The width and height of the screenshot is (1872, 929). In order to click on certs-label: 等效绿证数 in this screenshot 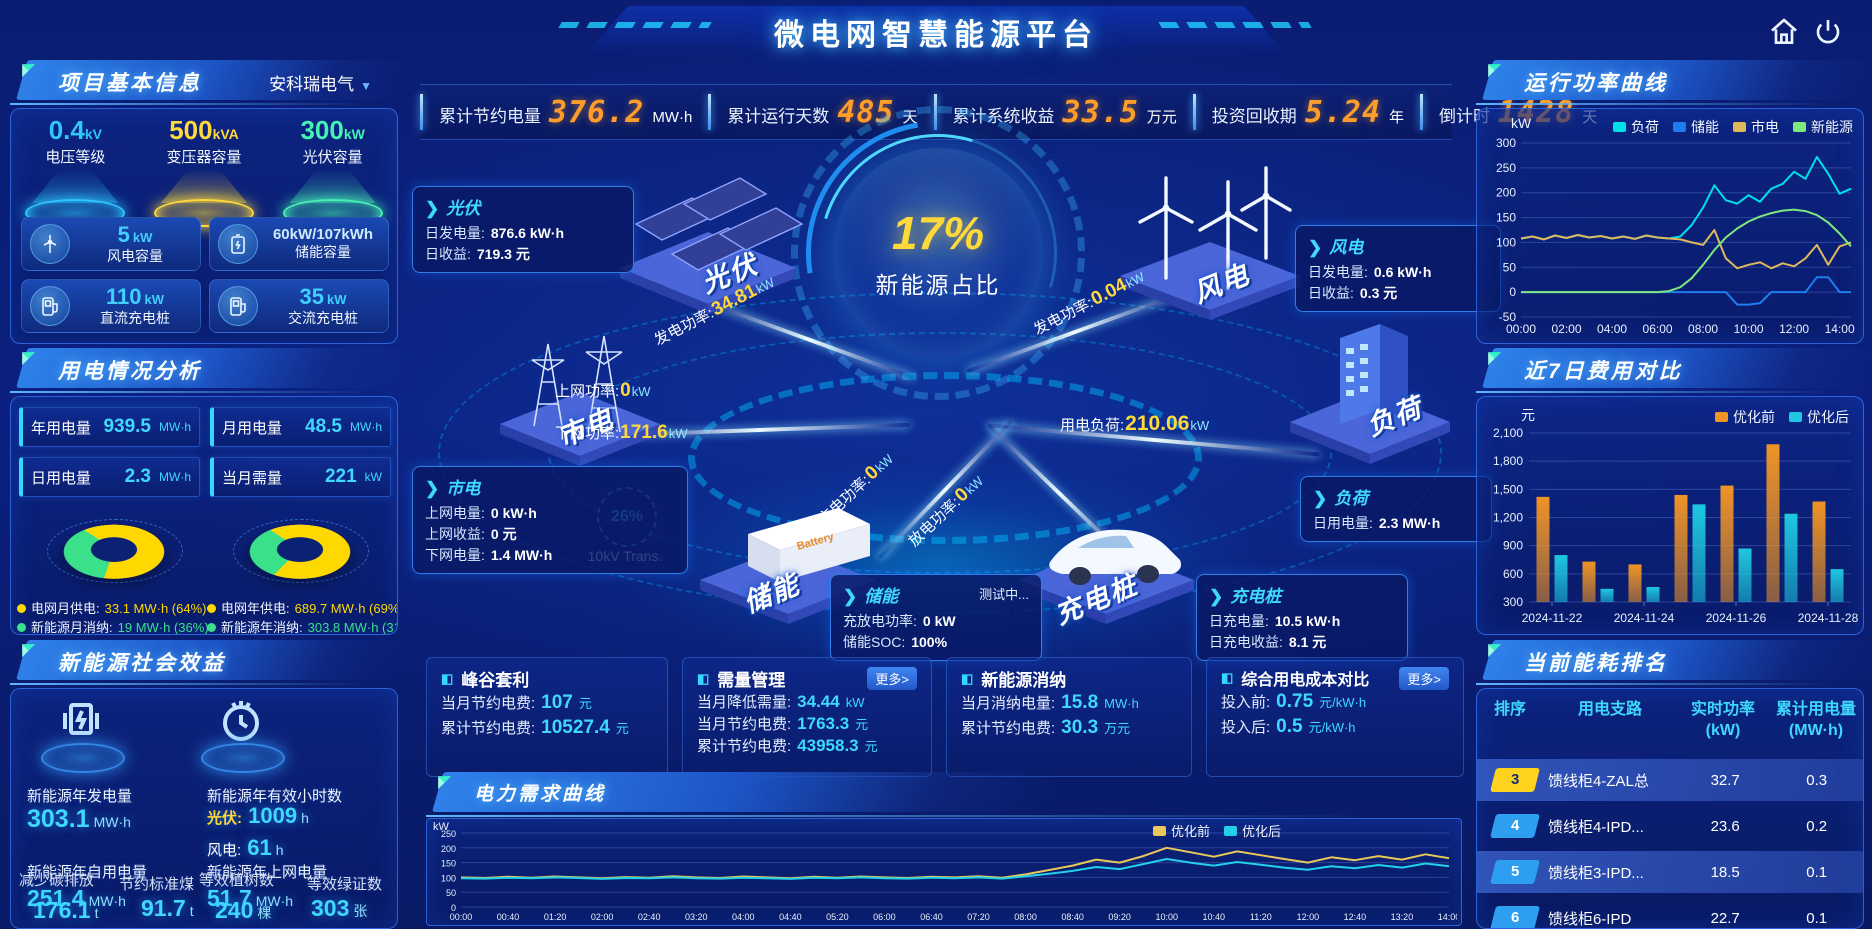, I will do `click(345, 884)`.